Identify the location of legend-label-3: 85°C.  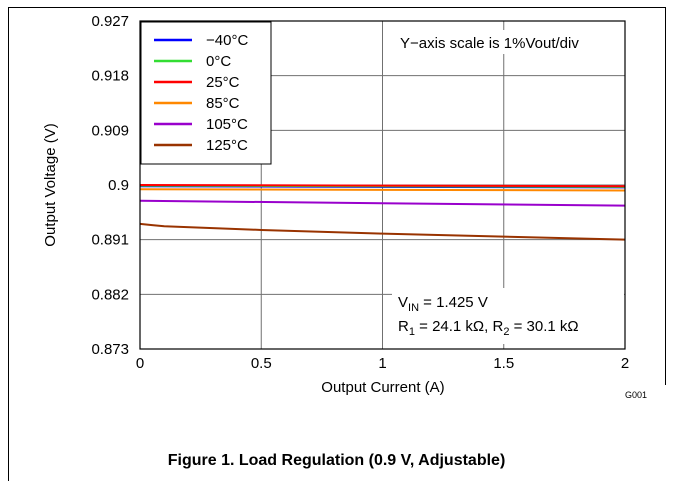
(223, 103).